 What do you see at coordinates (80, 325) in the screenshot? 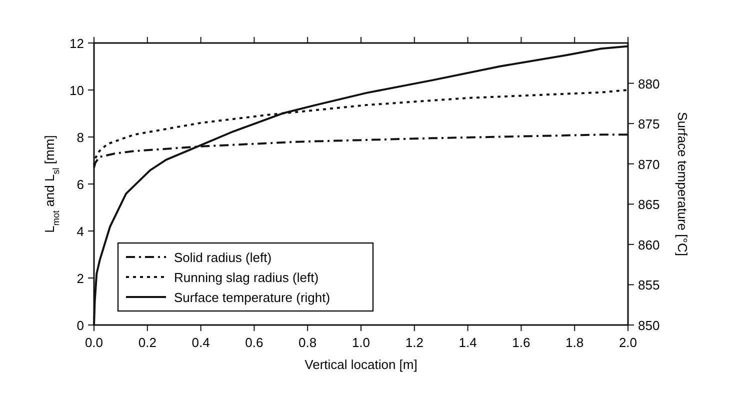
I see `y-tick-label: 0` at bounding box center [80, 325].